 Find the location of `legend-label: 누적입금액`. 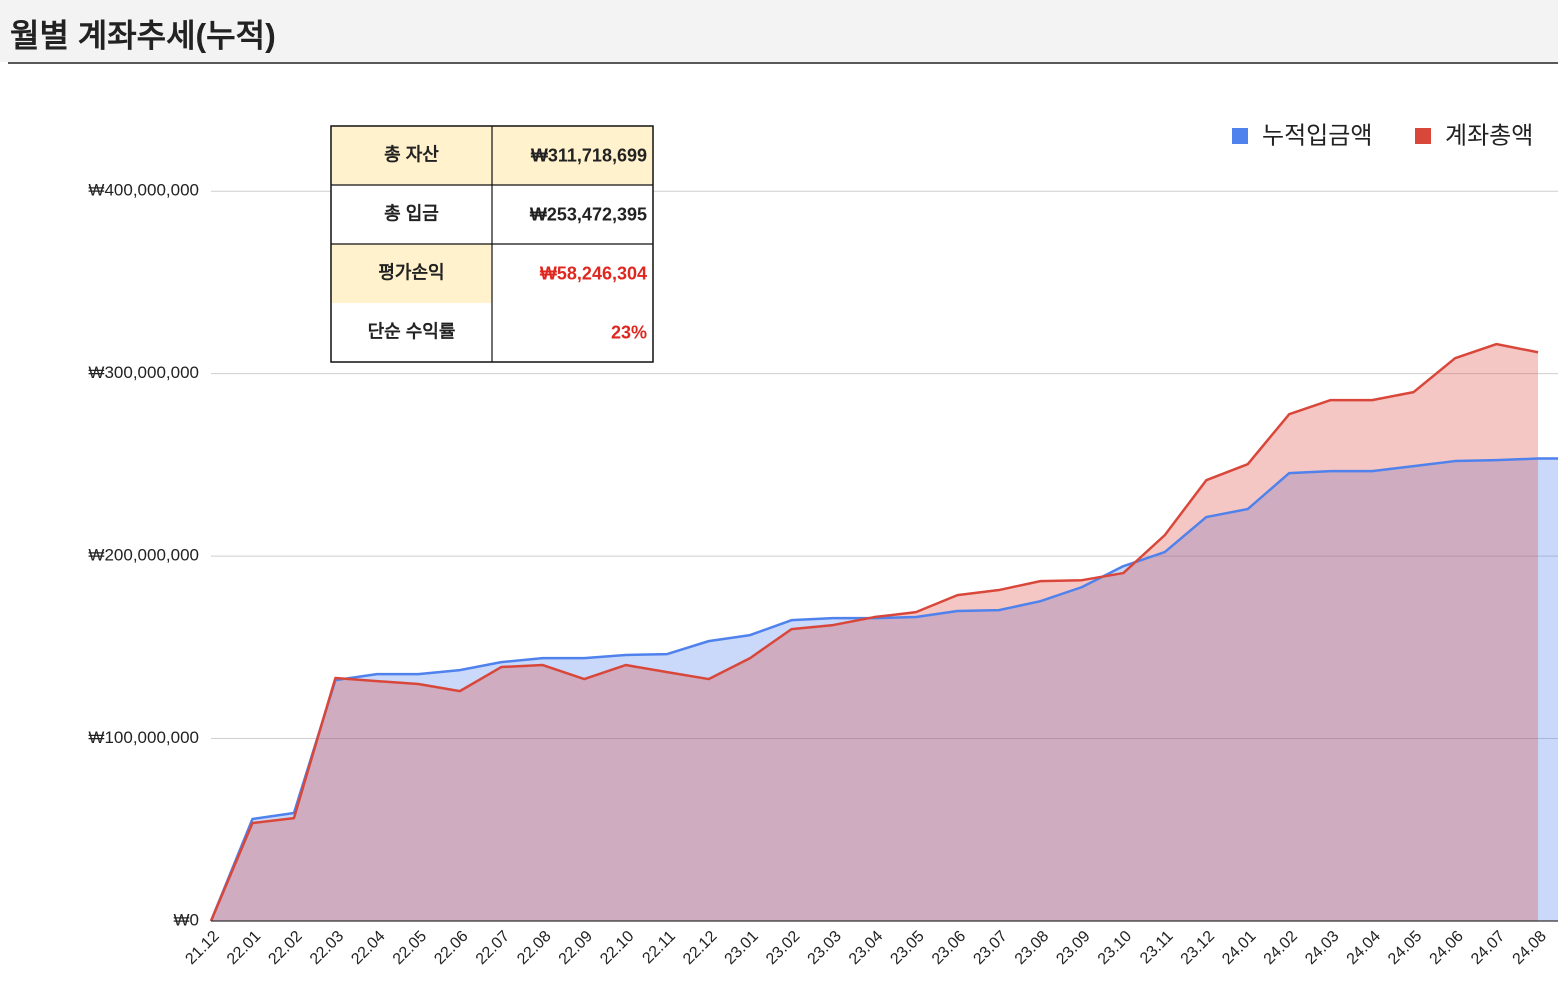

legend-label: 누적입금액 is located at coordinates (1317, 135).